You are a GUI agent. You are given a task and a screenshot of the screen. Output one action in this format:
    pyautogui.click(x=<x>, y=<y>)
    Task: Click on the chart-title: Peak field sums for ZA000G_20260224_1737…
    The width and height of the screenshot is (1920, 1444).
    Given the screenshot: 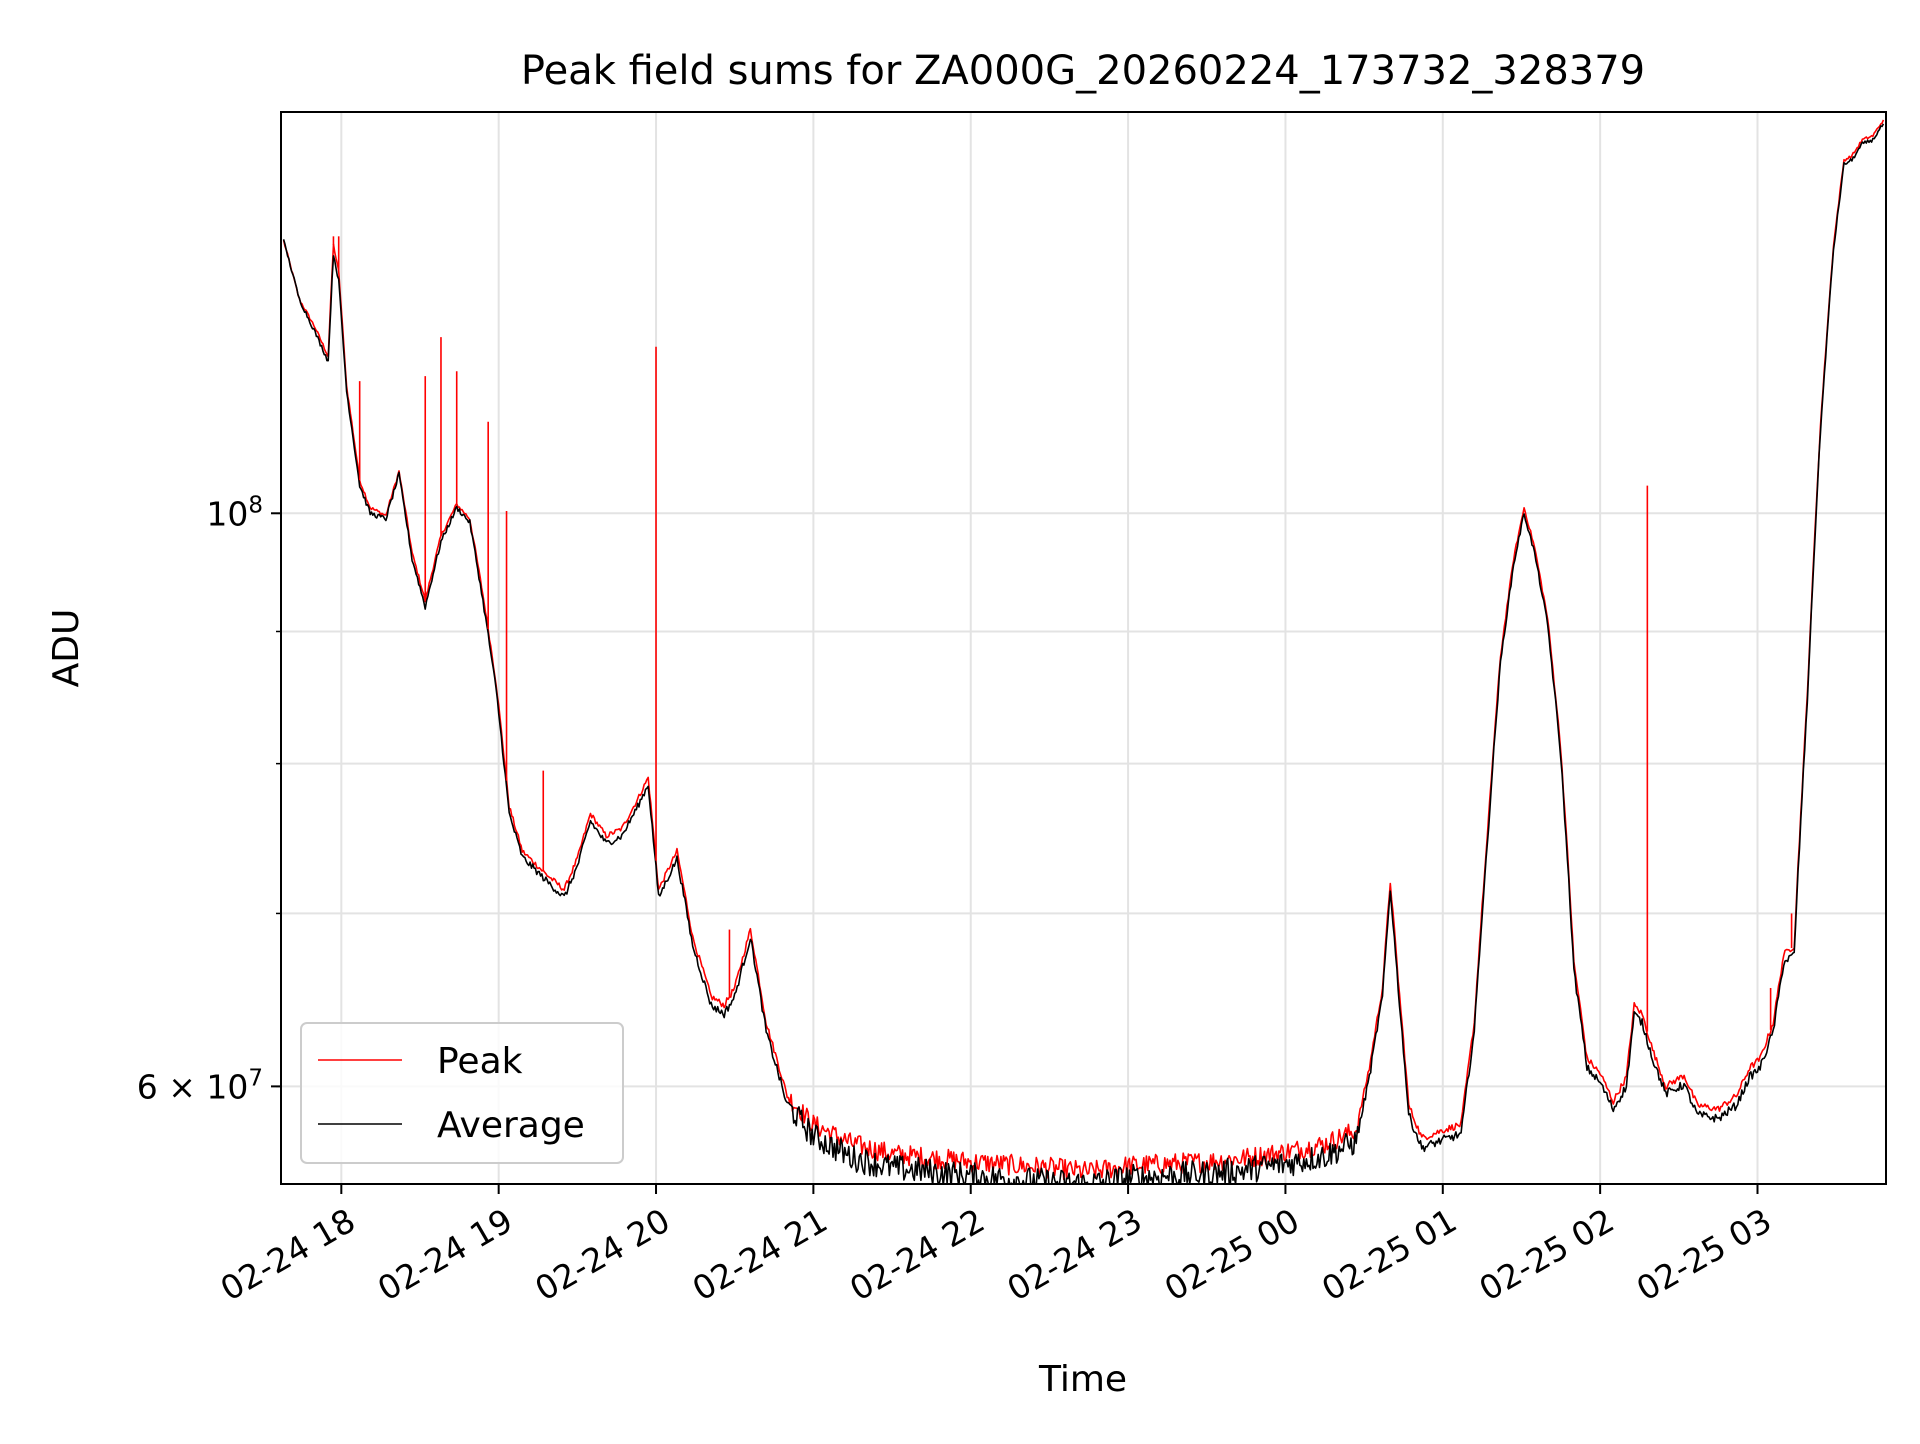 What is the action you would take?
    pyautogui.click(x=1083, y=71)
    